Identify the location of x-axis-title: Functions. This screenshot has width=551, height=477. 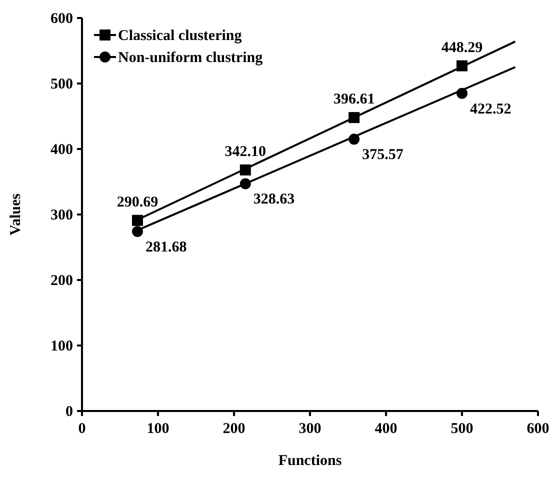
(310, 461).